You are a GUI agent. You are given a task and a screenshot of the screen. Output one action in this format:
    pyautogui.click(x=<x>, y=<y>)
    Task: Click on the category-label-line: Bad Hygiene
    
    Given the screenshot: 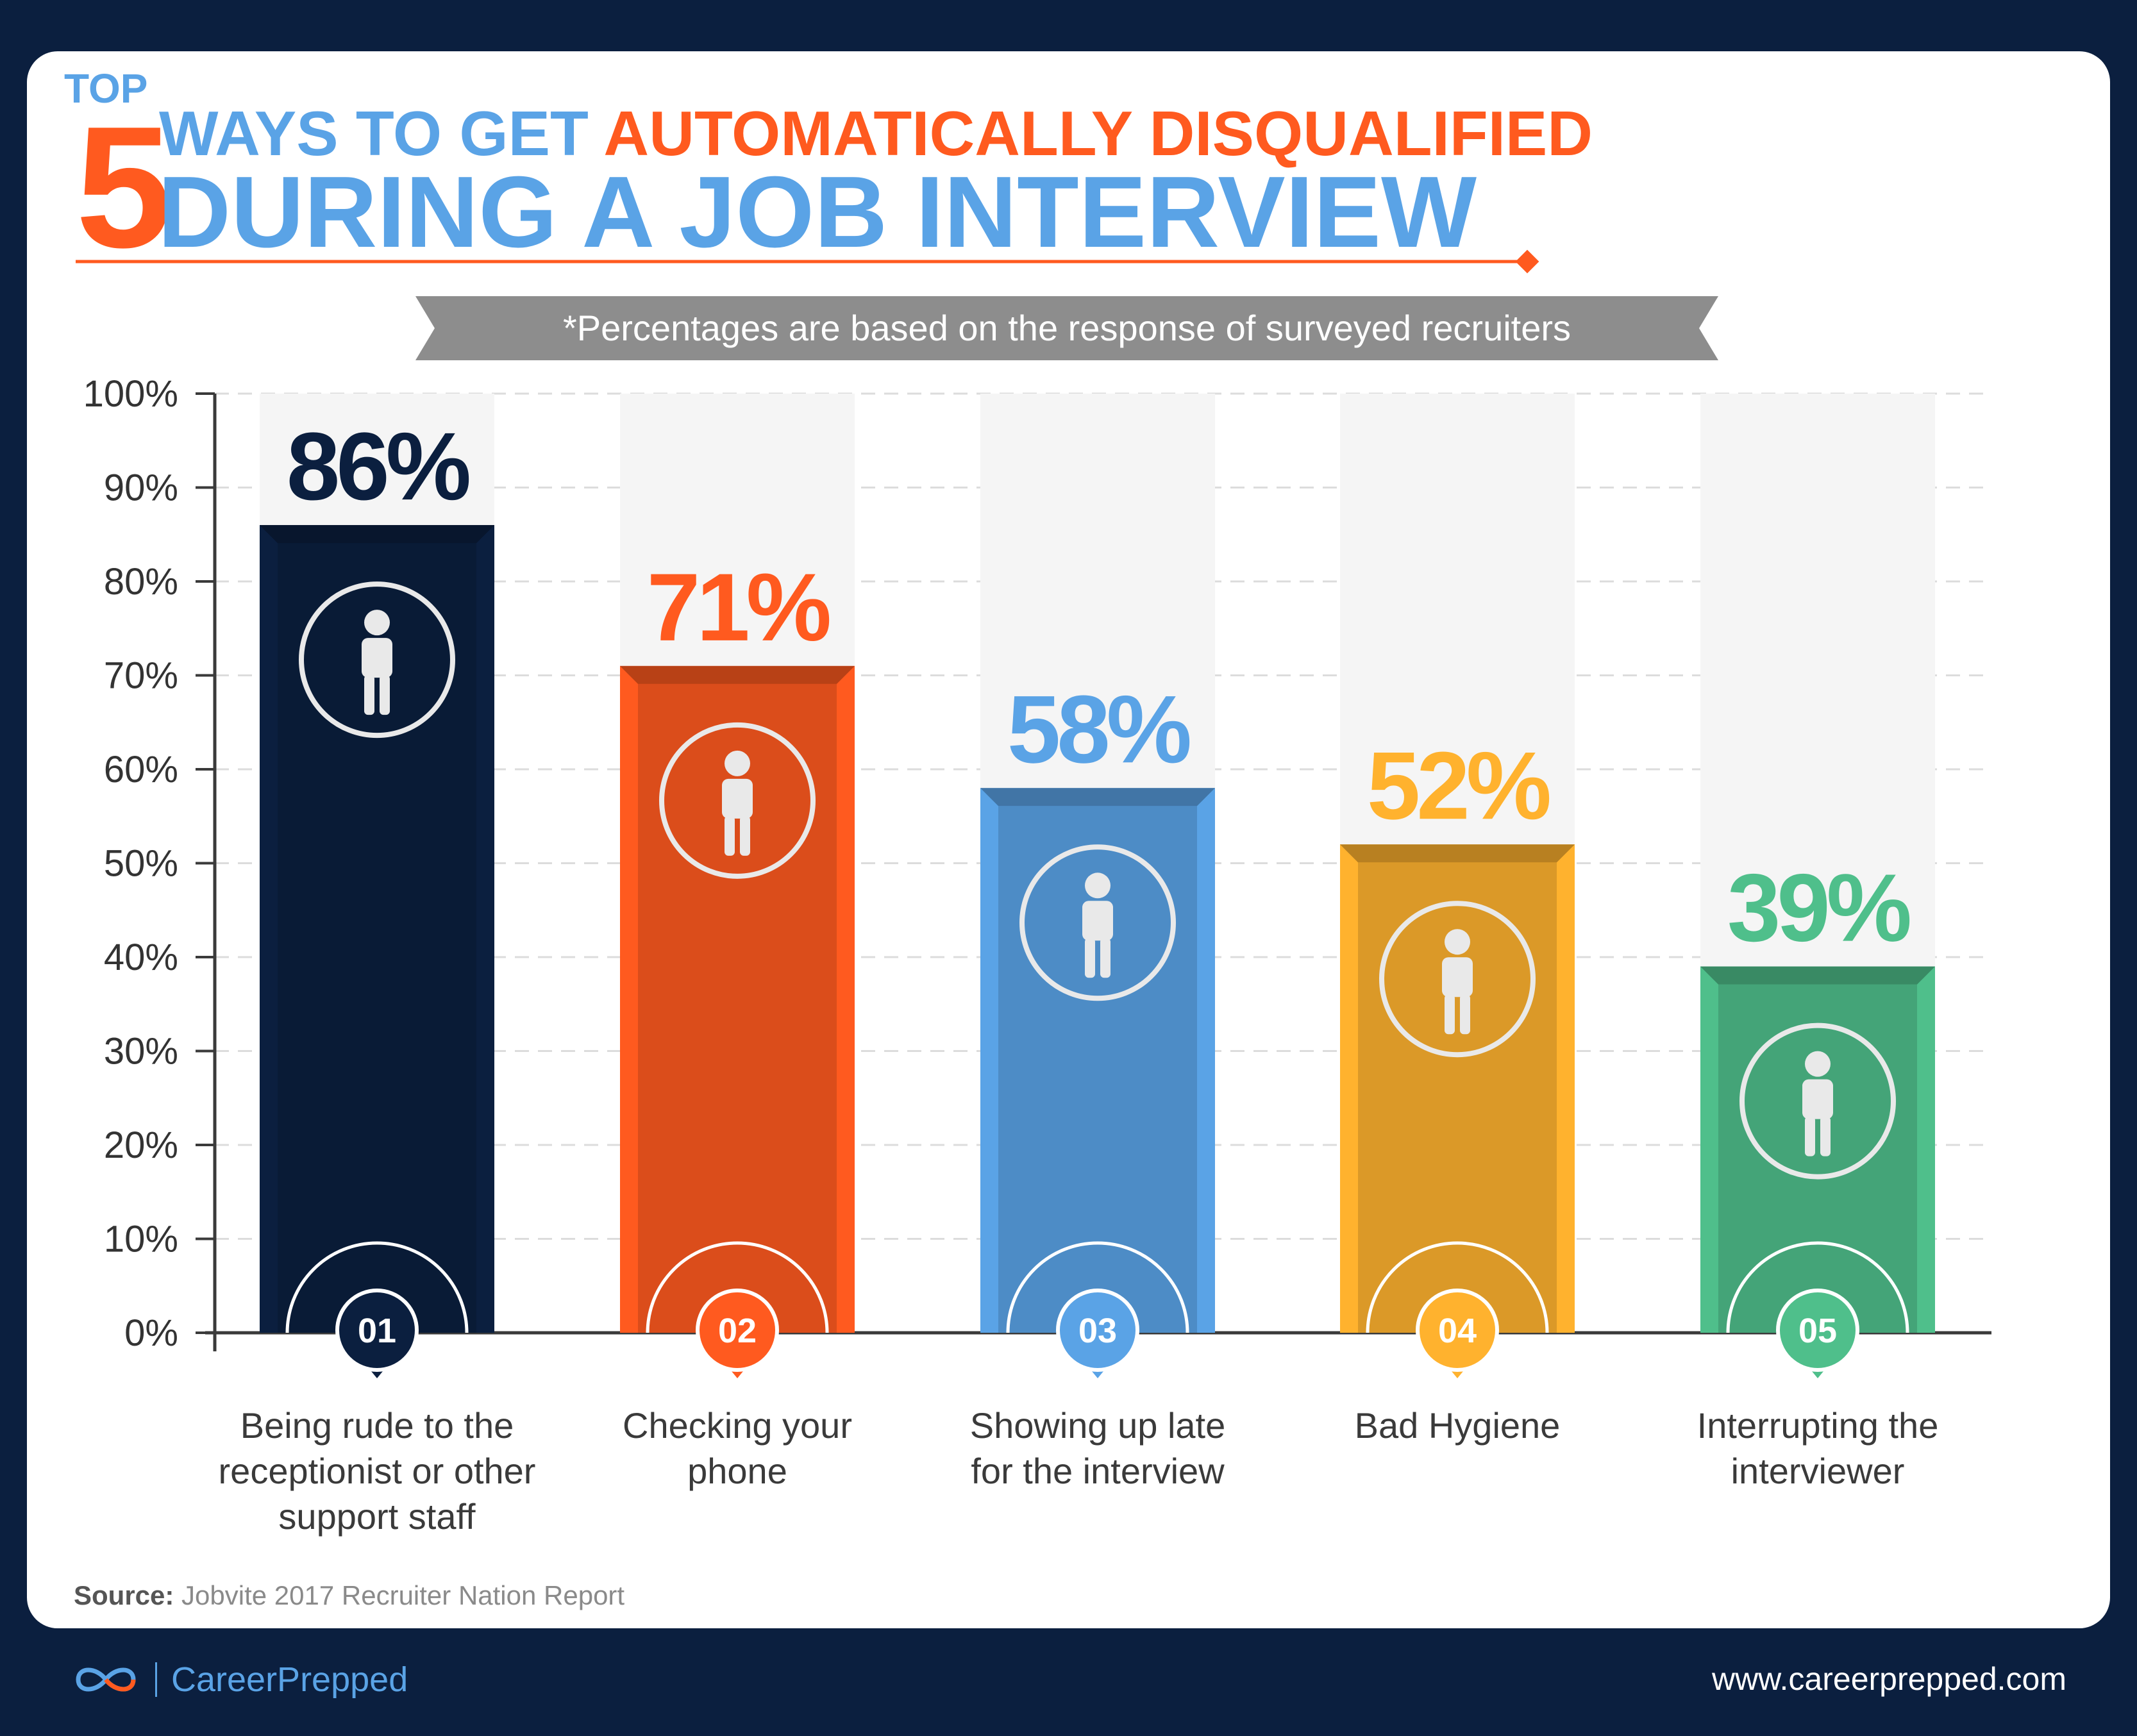 What is the action you would take?
    pyautogui.click(x=1458, y=1426)
    